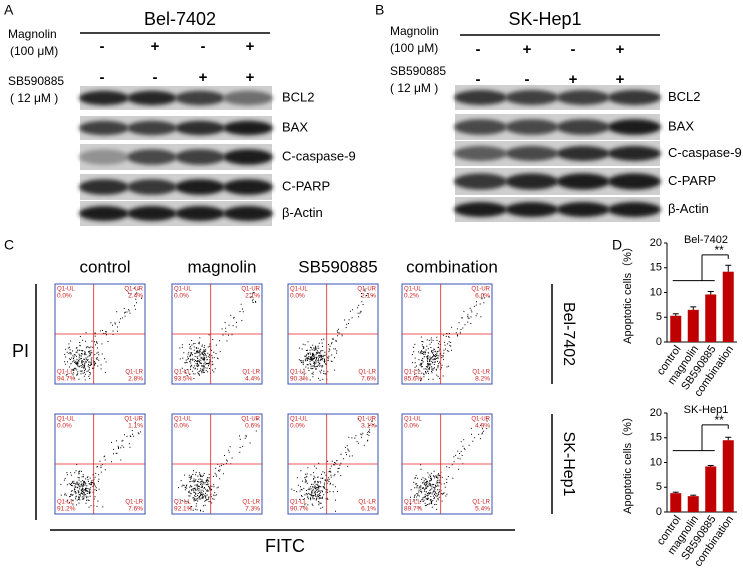  What do you see at coordinates (681, 125) in the screenshot?
I see `protein-label: BAX` at bounding box center [681, 125].